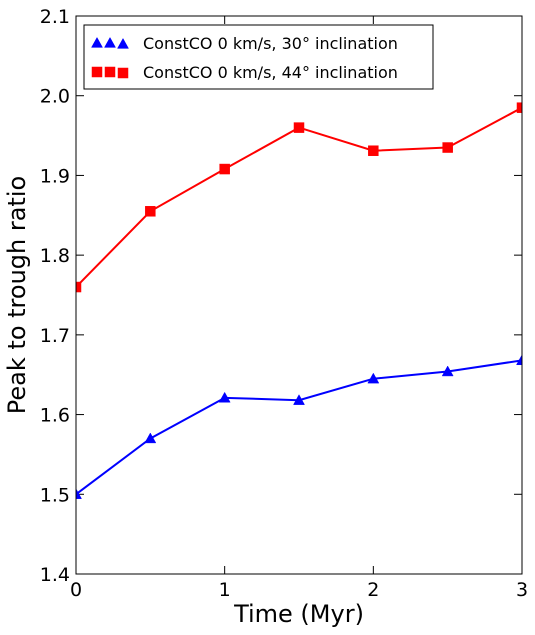  What do you see at coordinates (522, 590) in the screenshot?
I see `x-tick-label: 3` at bounding box center [522, 590].